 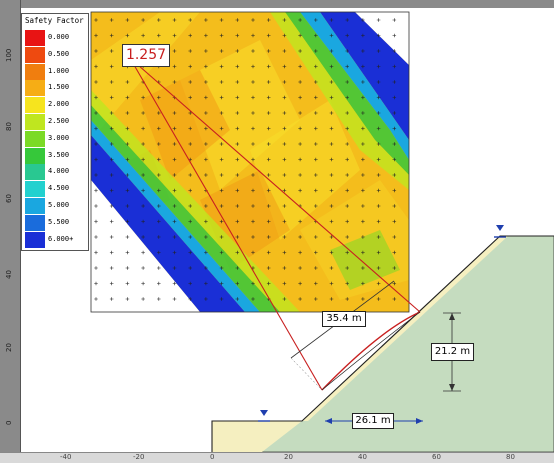 What do you see at coordinates (61, 238) in the screenshot?
I see `legend-label: 6.000+` at bounding box center [61, 238].